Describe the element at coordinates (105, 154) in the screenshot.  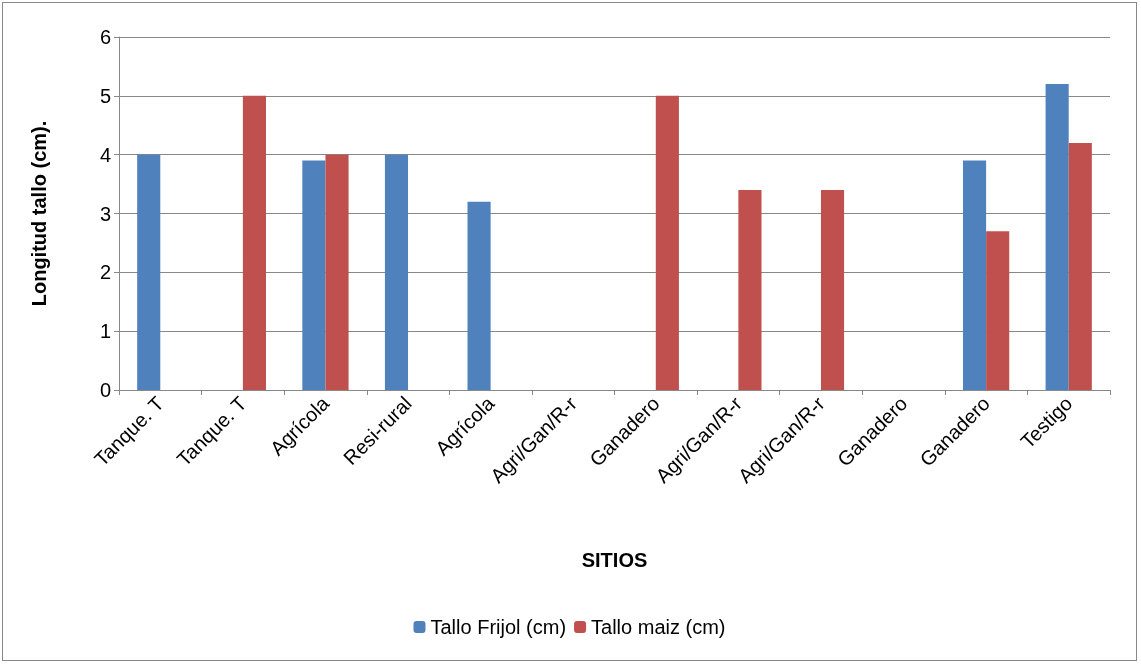
I see `y-tick-label: 4` at that location.